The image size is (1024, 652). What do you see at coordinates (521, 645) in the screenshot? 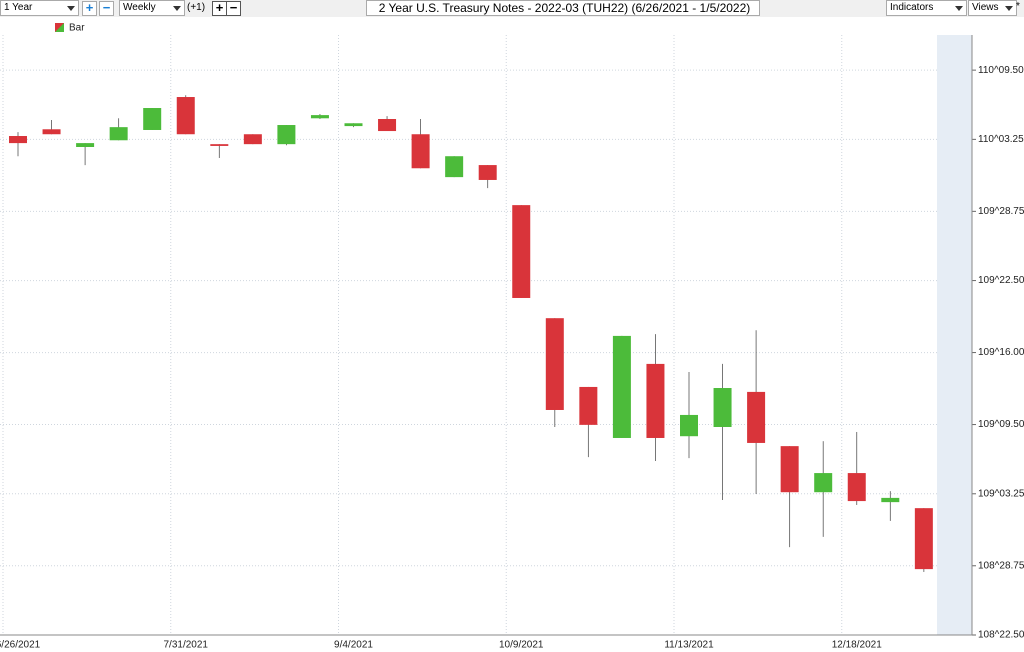
I see `x-tick-label: 10/9/2021` at bounding box center [521, 645].